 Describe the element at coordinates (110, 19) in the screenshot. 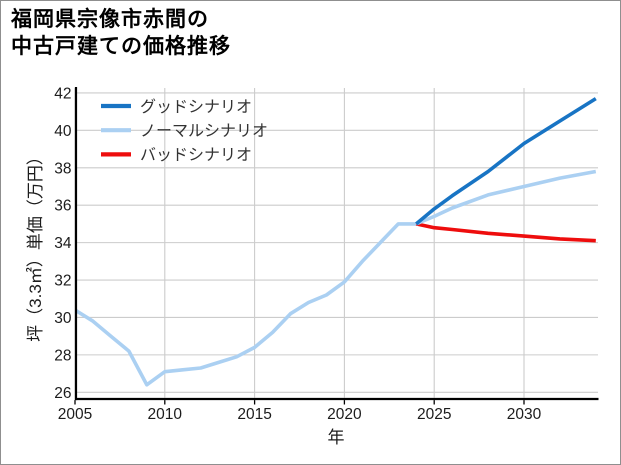

I see `chart-title-line1: 福岡県宗像市赤間の` at that location.